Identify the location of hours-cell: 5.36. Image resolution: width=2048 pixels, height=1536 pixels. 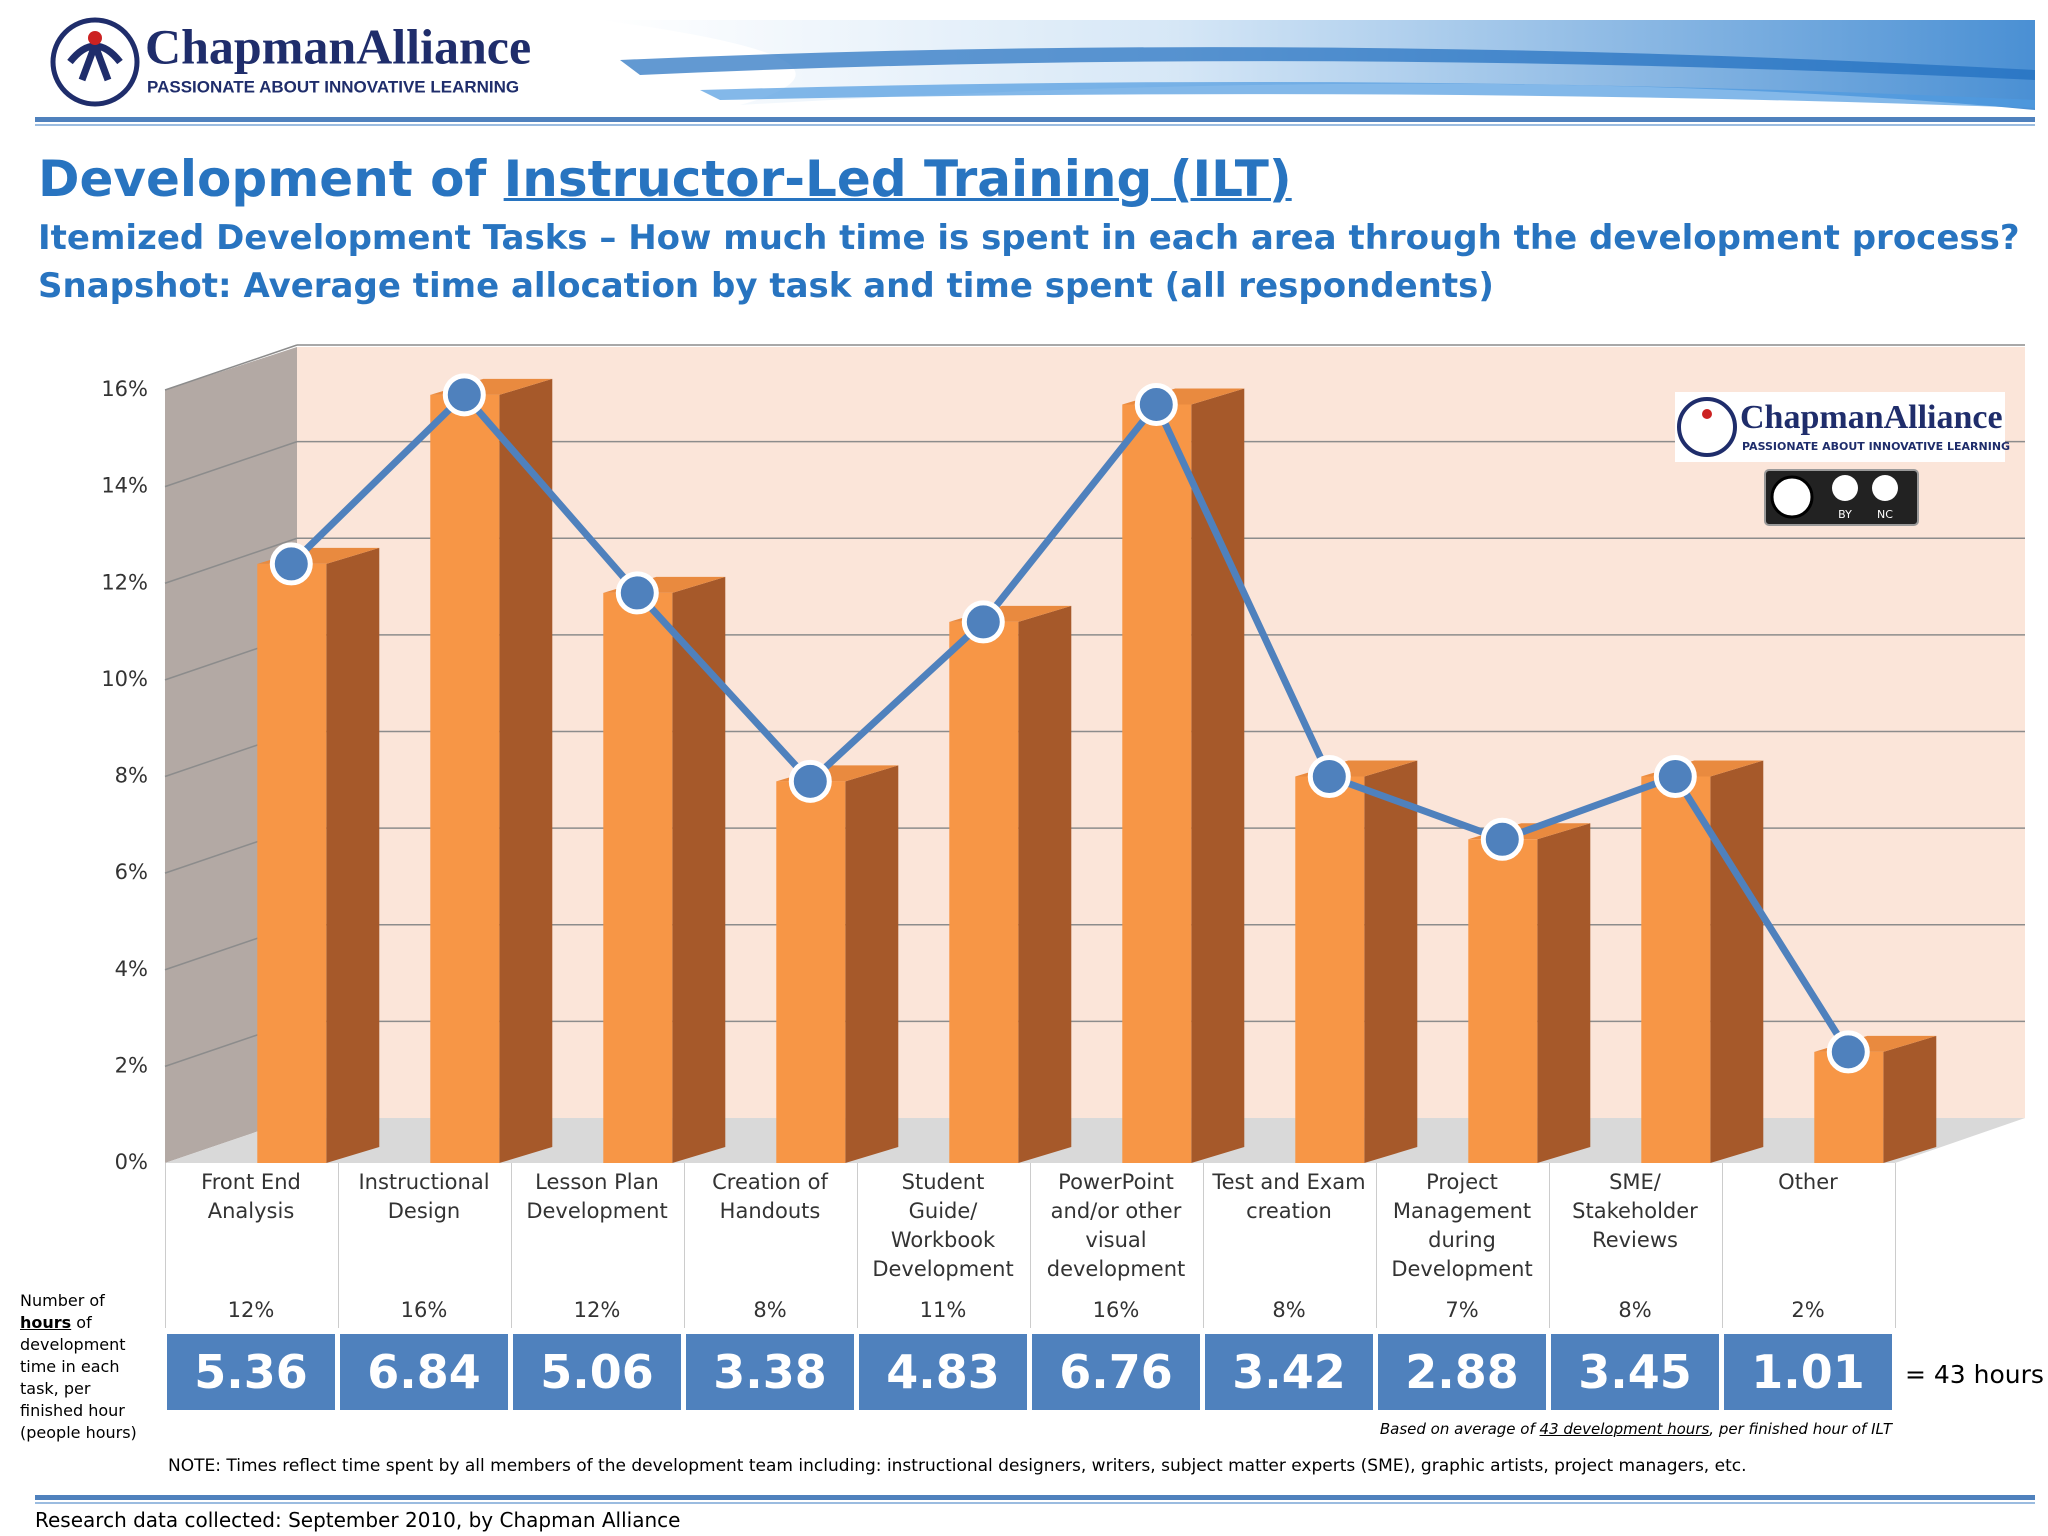
(251, 1372).